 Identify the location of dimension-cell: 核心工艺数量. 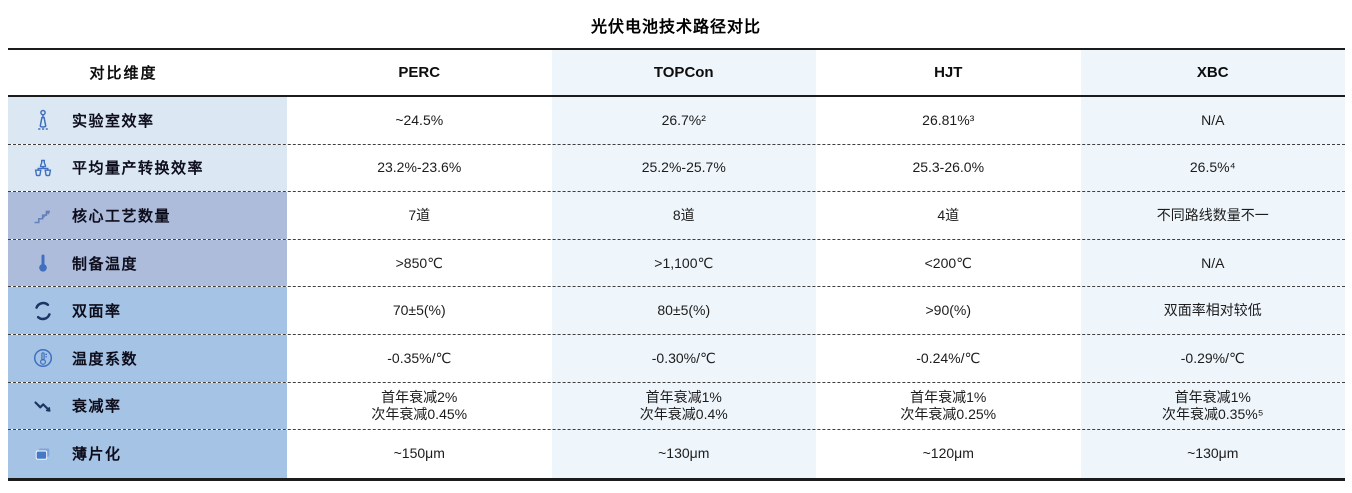
(147, 215).